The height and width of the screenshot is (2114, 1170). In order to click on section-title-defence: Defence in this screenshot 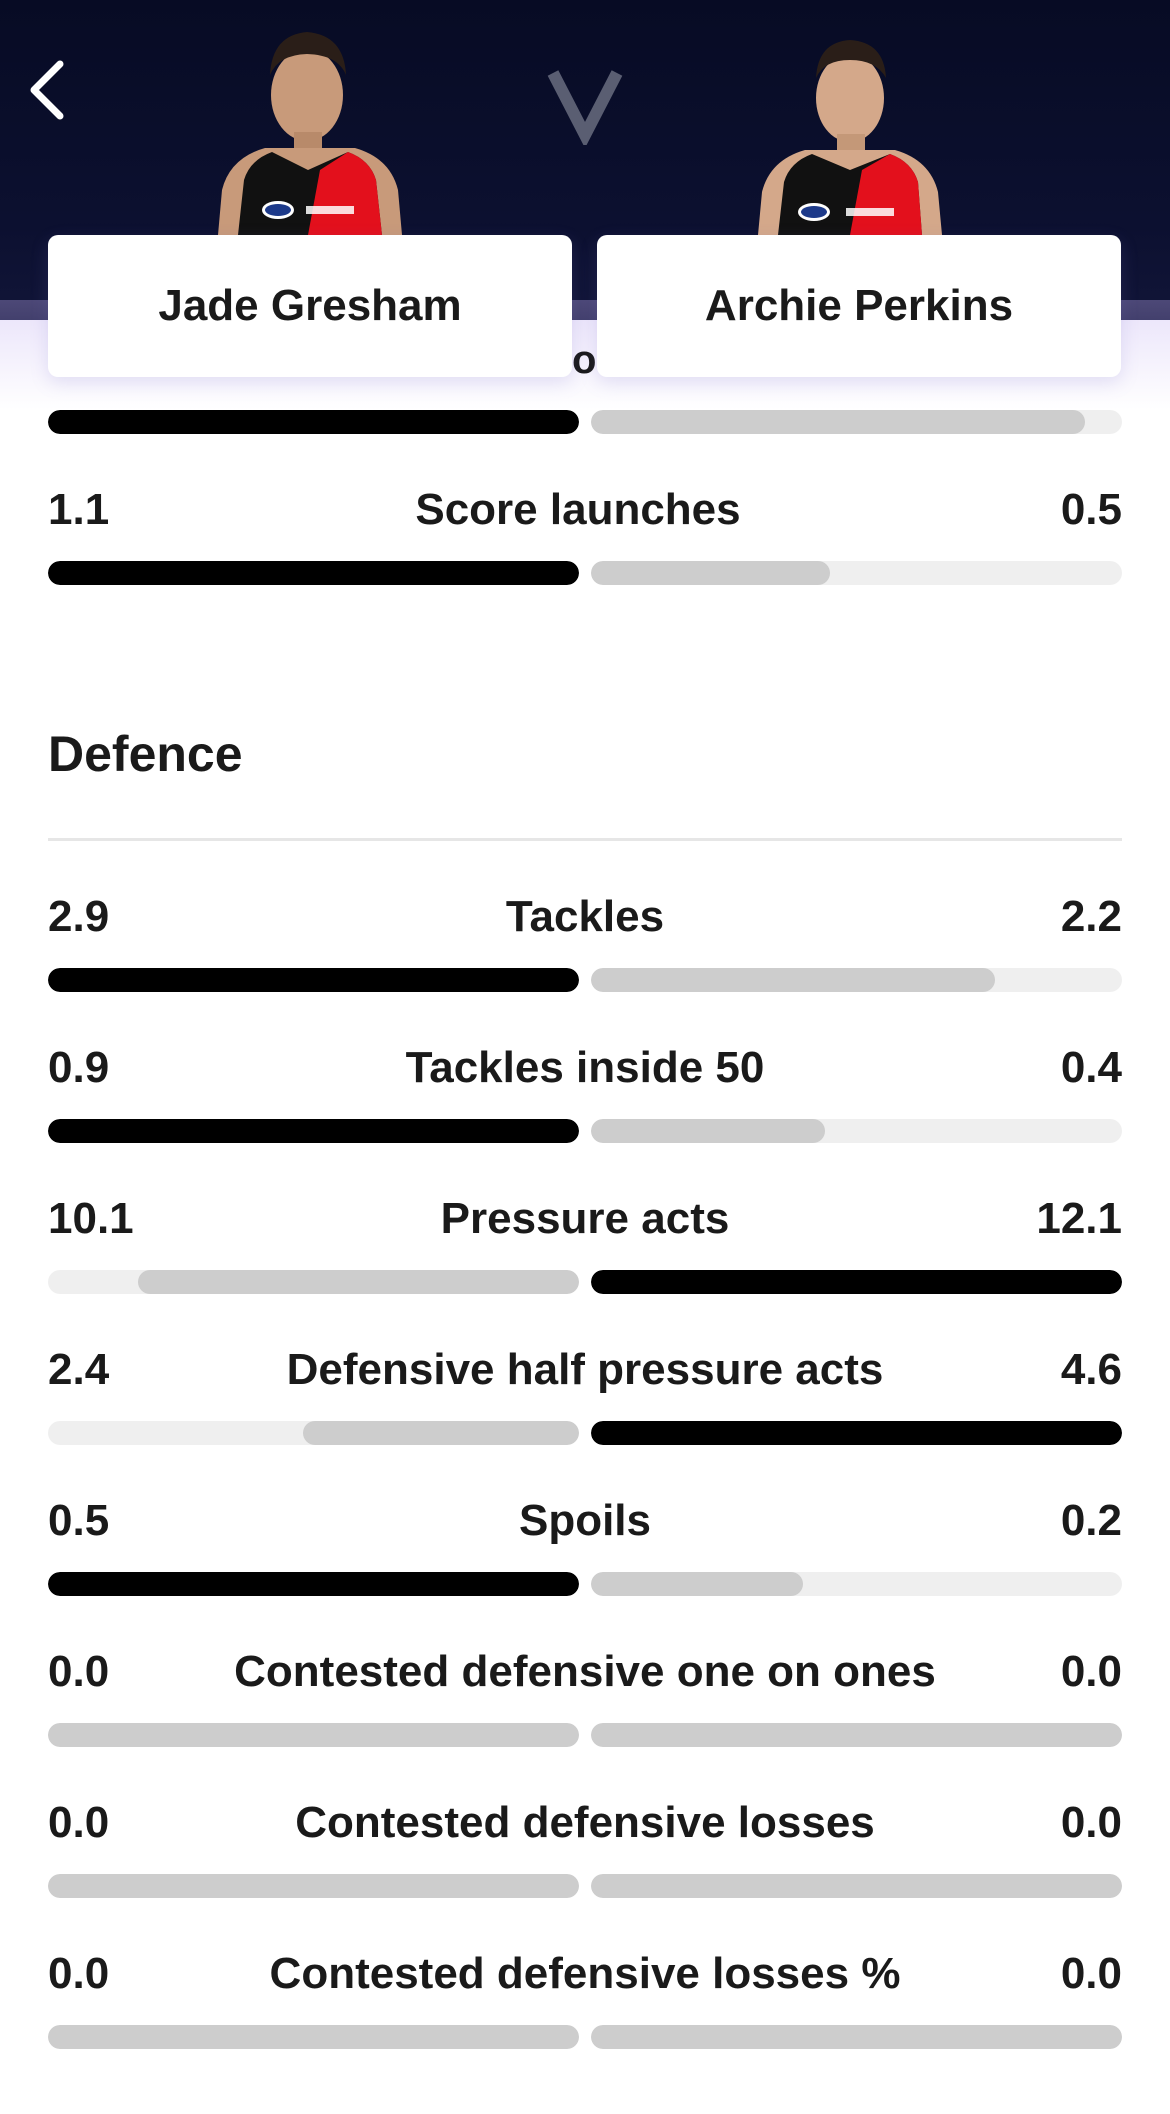, I will do `click(145, 754)`.